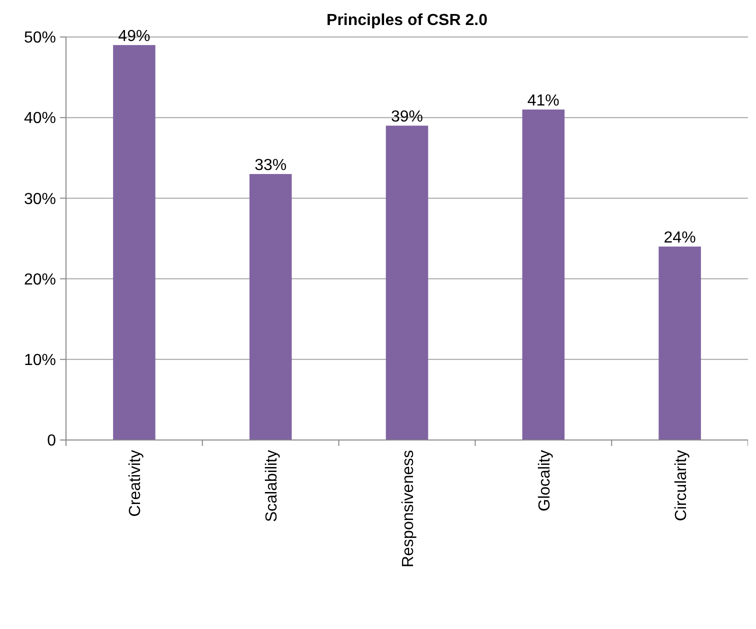 The width and height of the screenshot is (756, 629). I want to click on y-tick-label: 30%, so click(40, 199).